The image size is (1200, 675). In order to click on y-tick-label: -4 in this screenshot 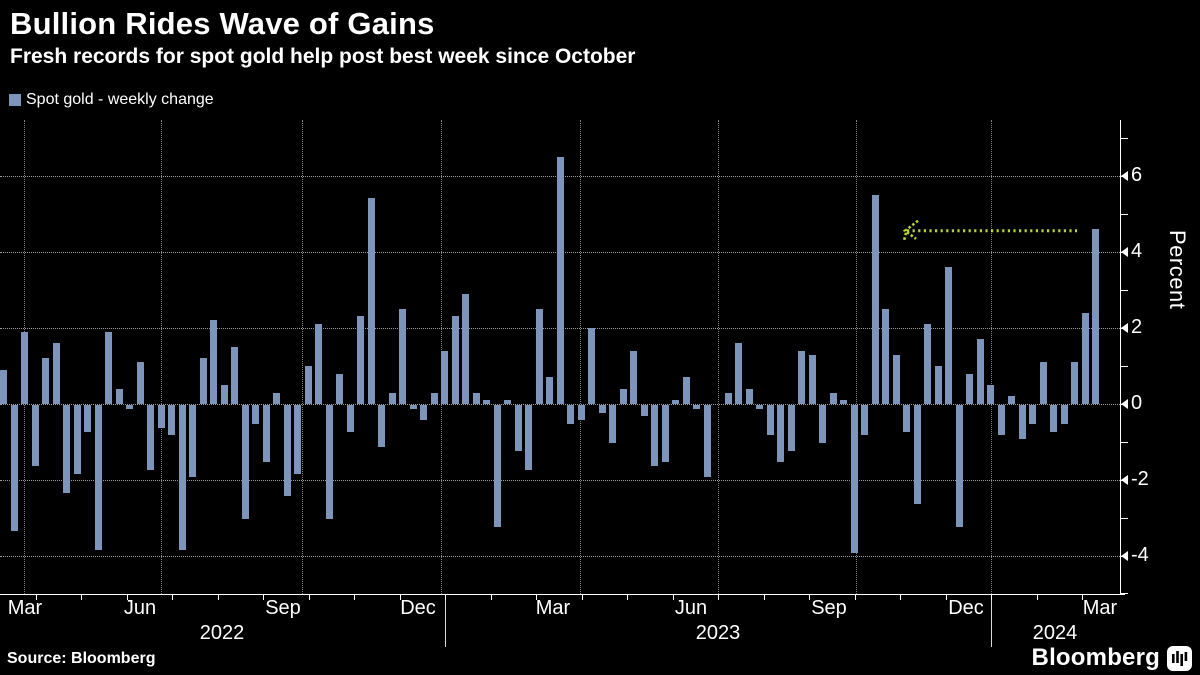, I will do `click(1140, 555)`.